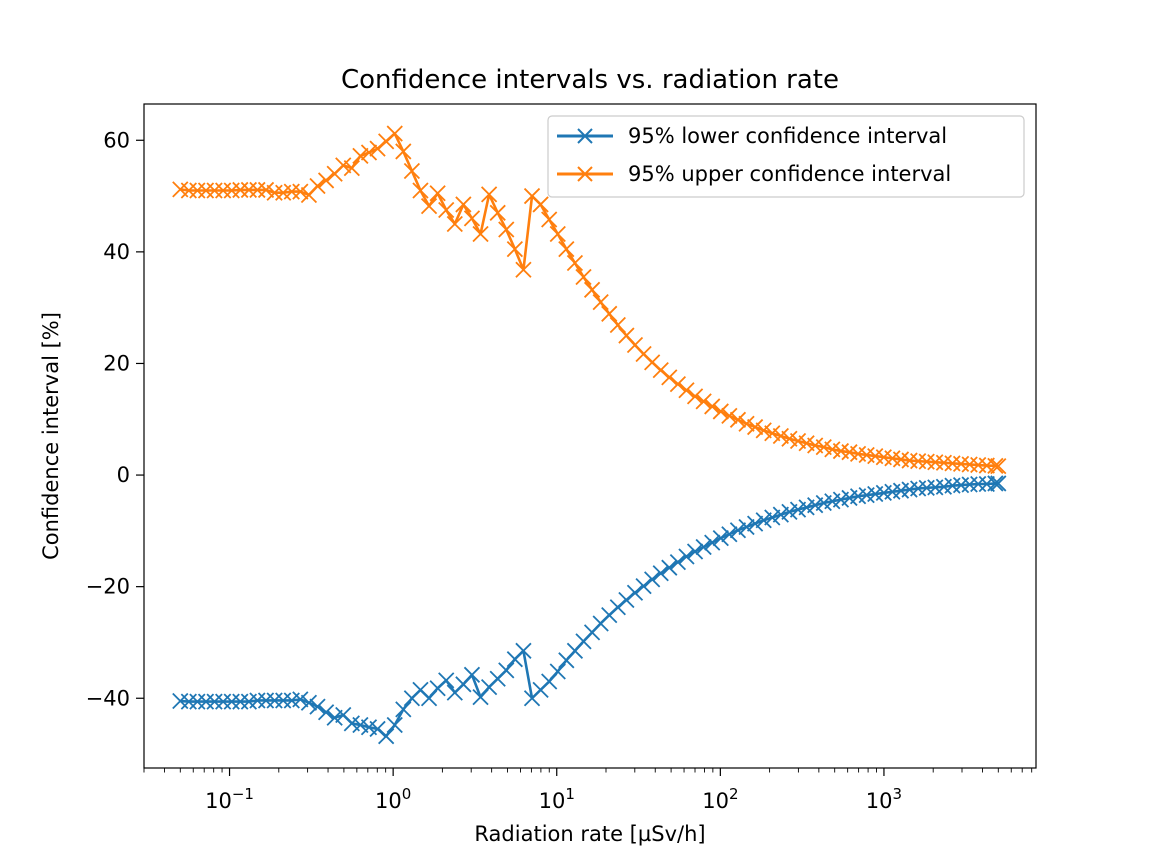  I want to click on x-tick-exponent: 2, so click(734, 794).